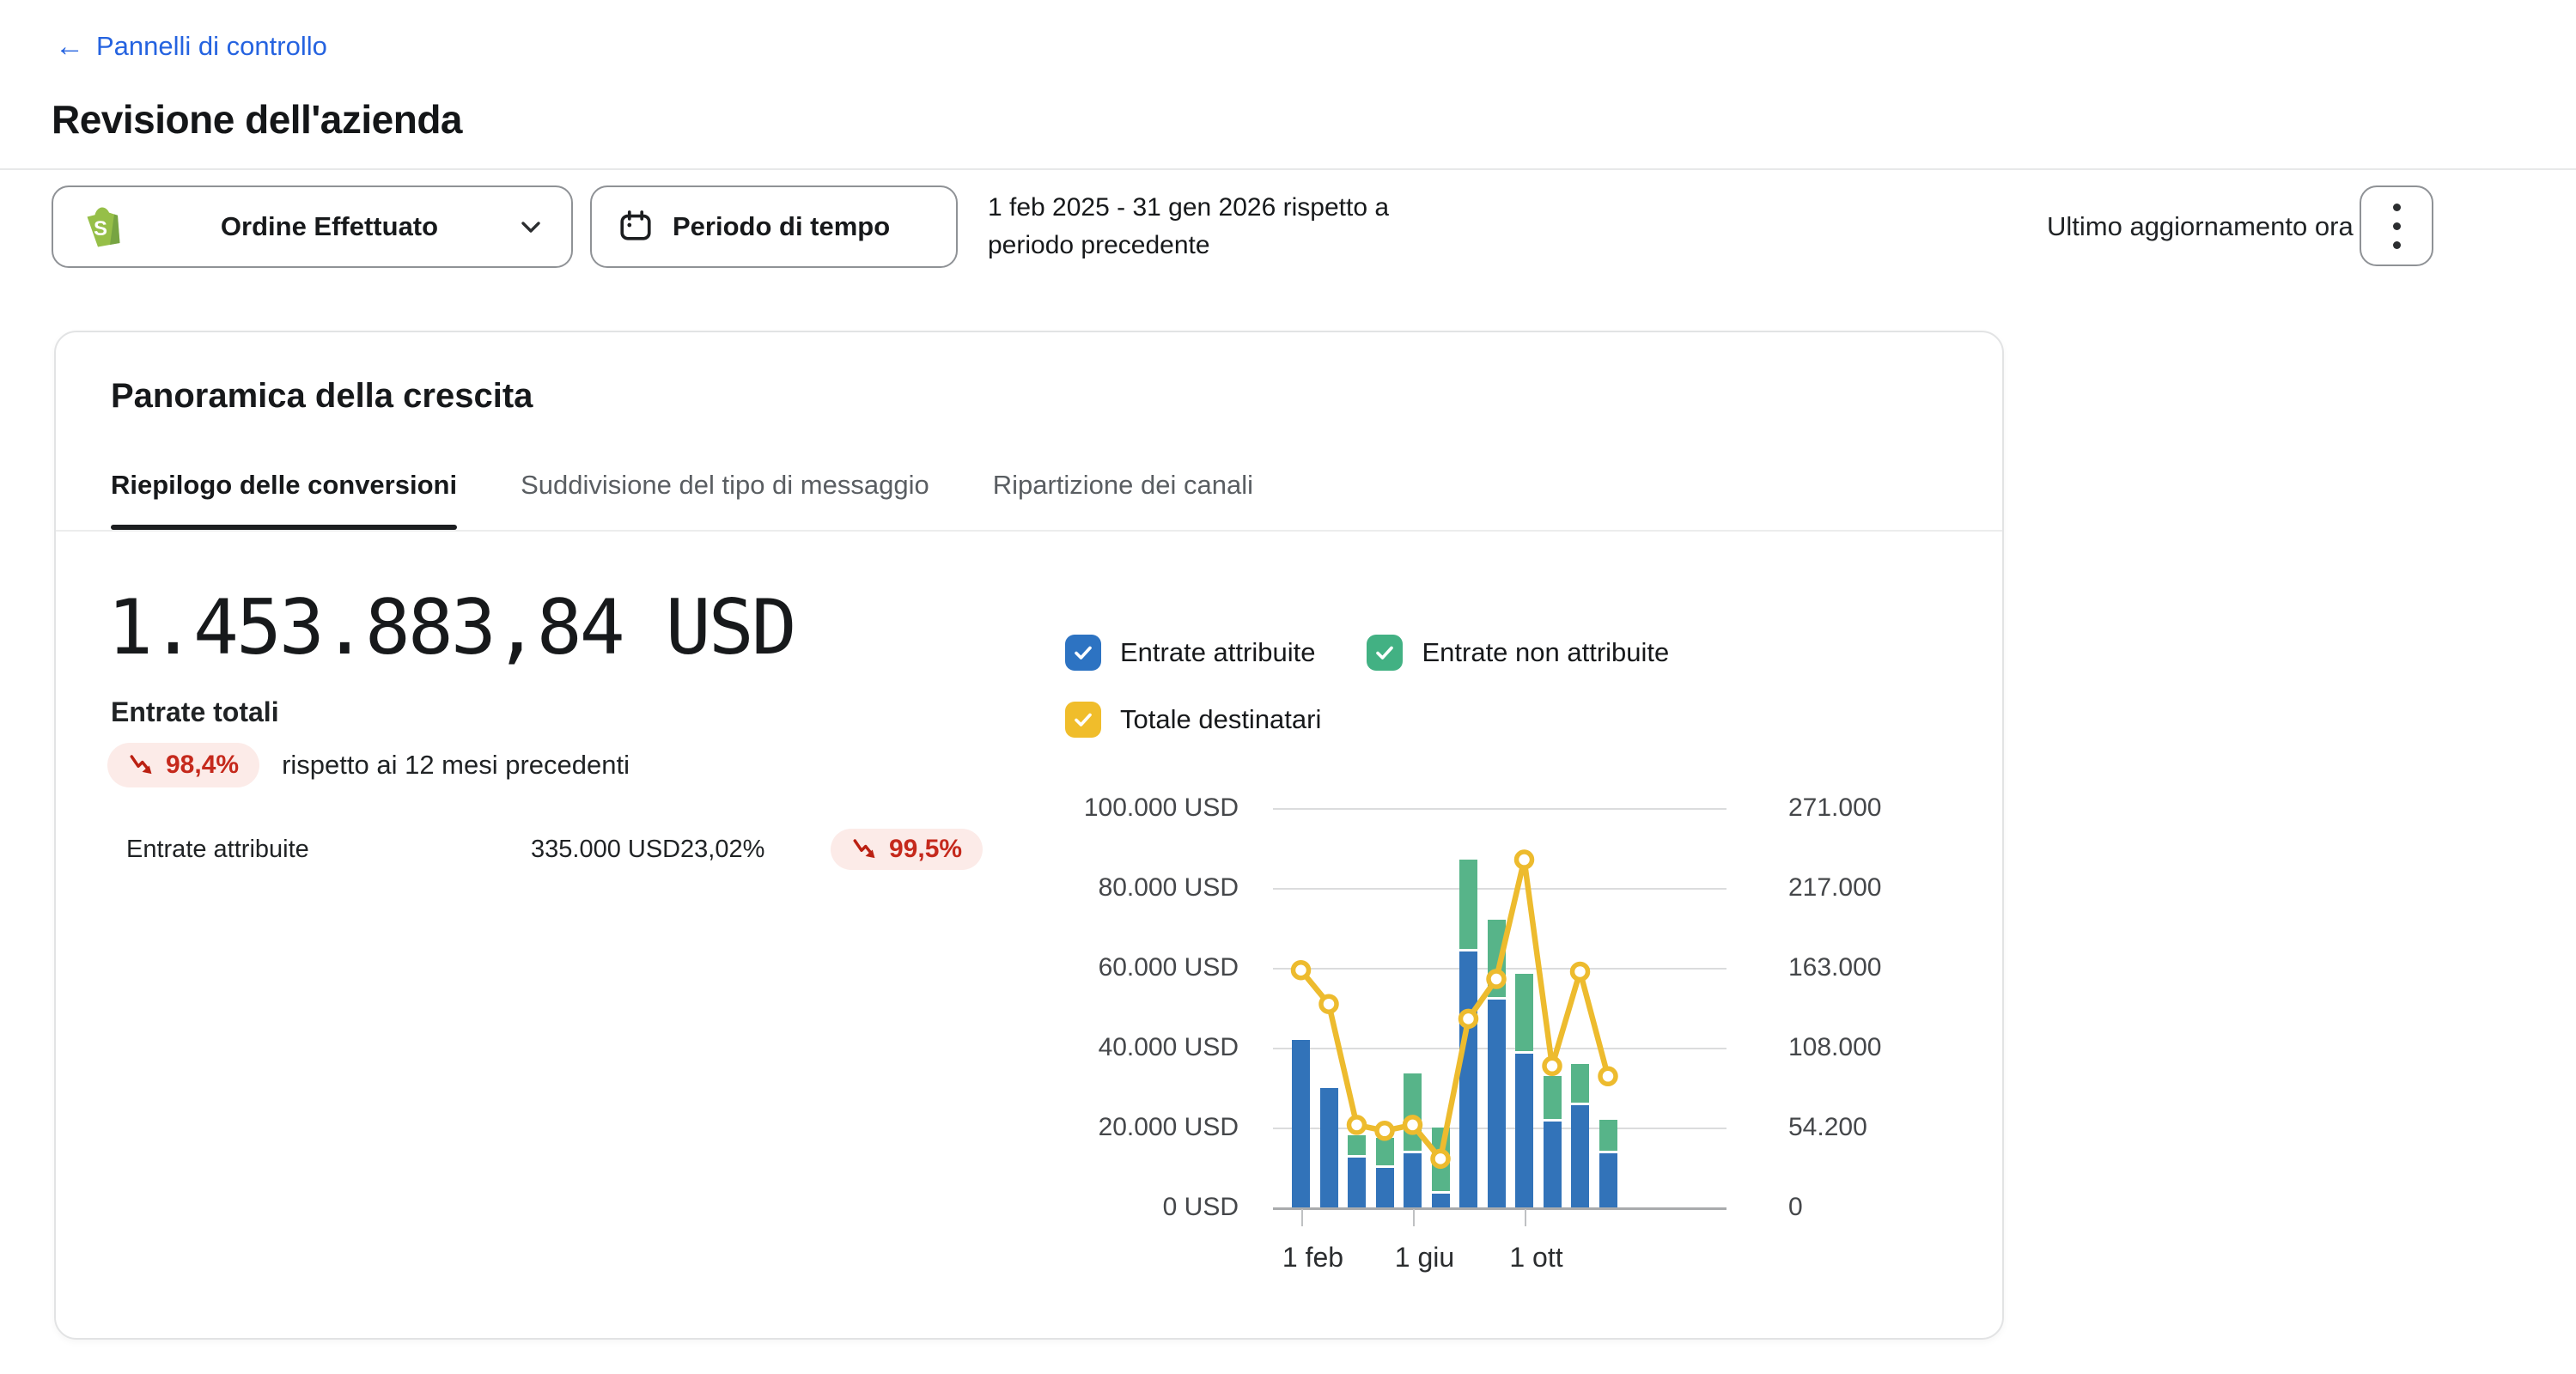 The height and width of the screenshot is (1374, 2576). I want to click on x-axis-label: 1 giu, so click(1424, 1257).